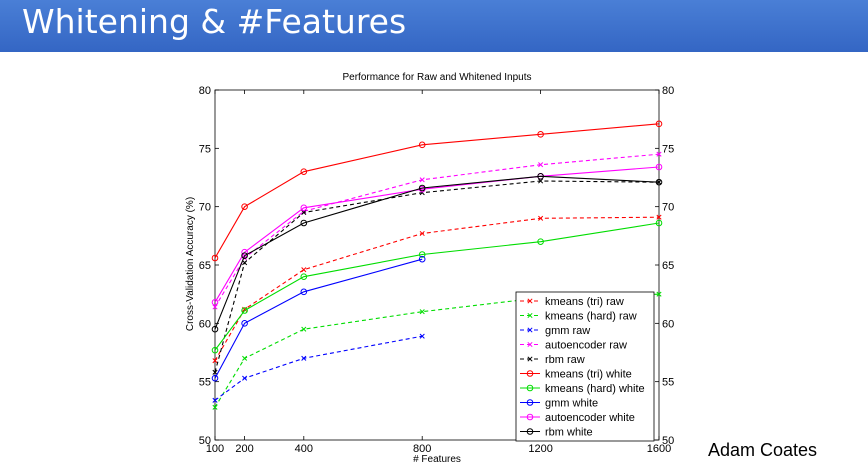  What do you see at coordinates (668, 441) in the screenshot?
I see `y-tick-label-right: 50` at bounding box center [668, 441].